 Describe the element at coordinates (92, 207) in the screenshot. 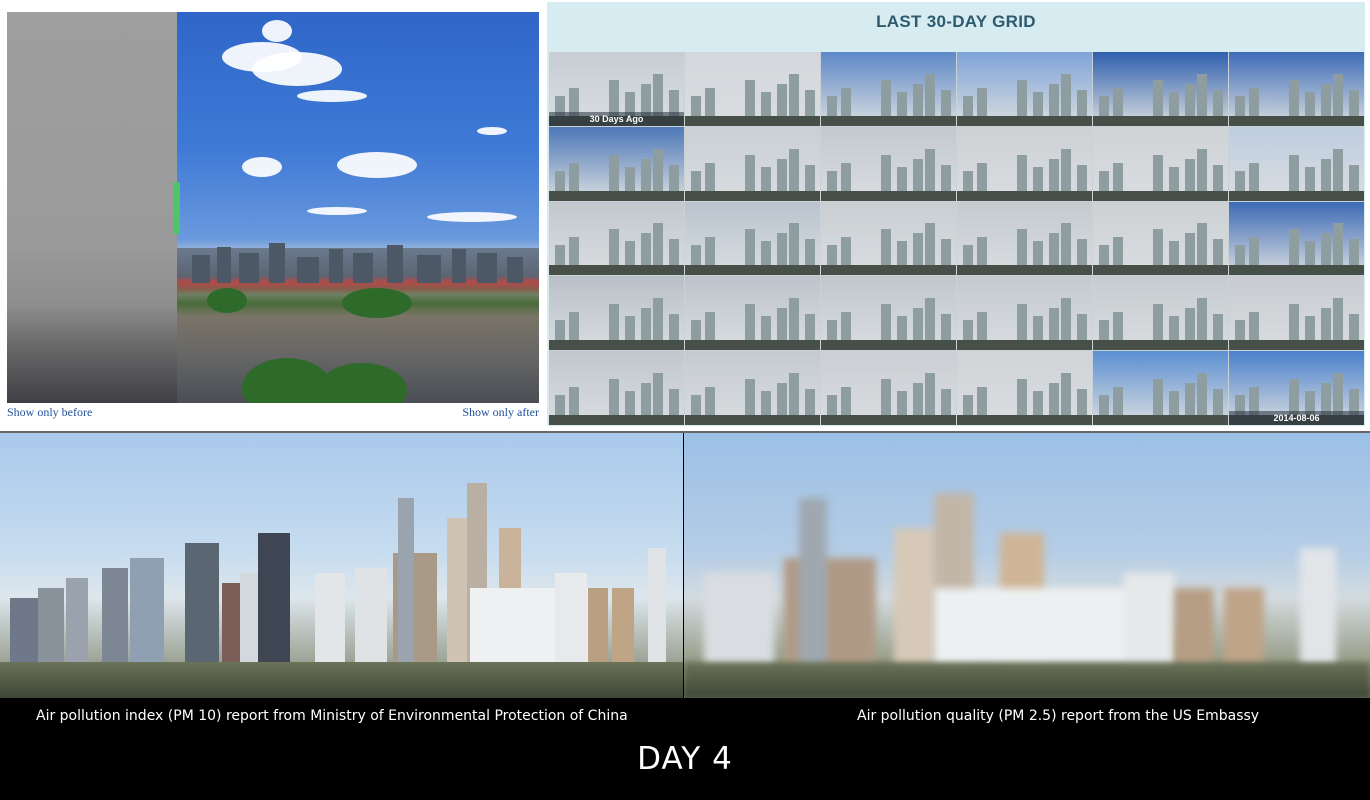

I see `before-photo-smog` at that location.